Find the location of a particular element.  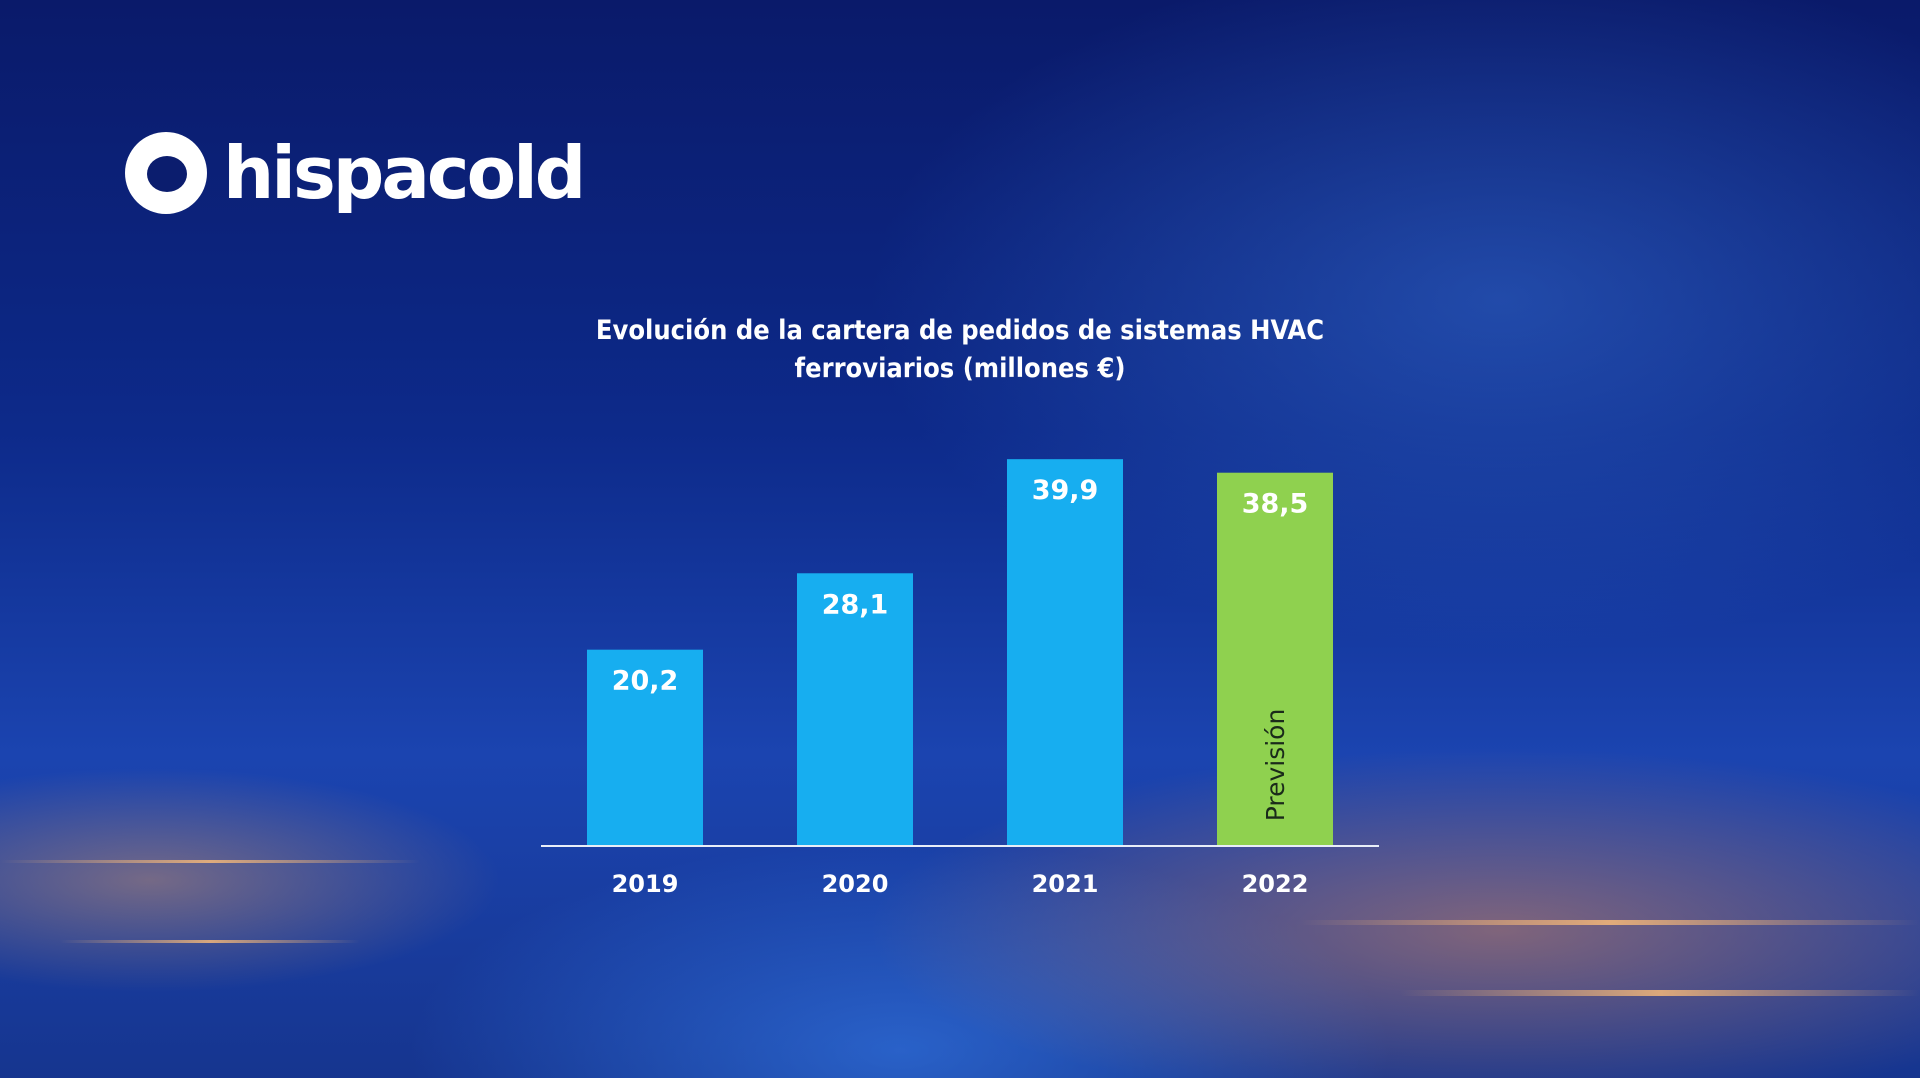

logo-text: hispacold is located at coordinates (404, 173).